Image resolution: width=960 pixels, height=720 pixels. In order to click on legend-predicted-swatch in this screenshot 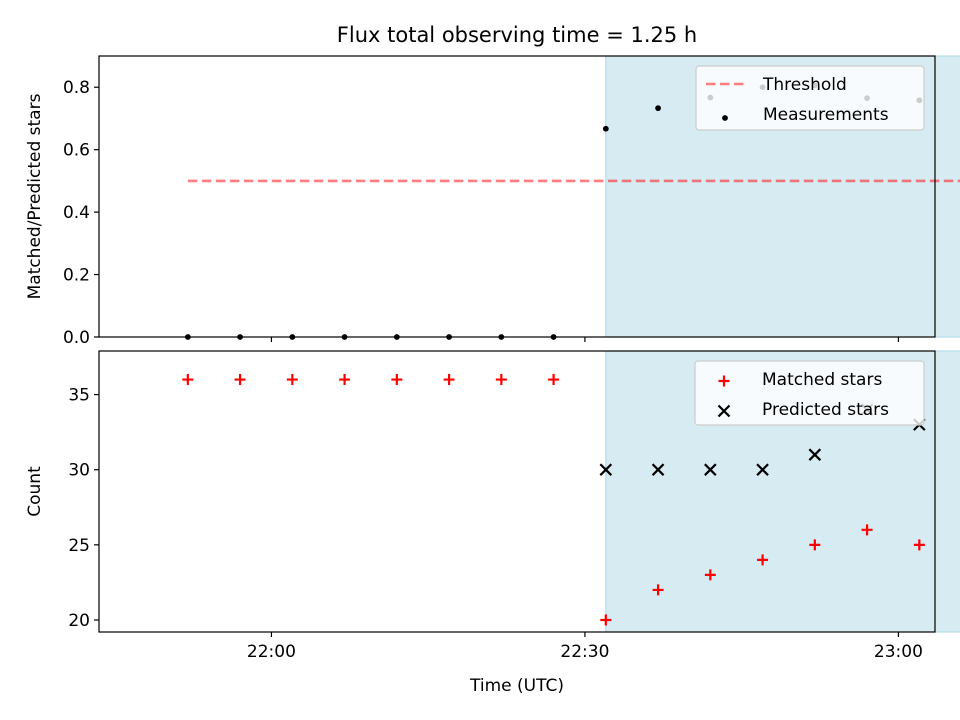, I will do `click(724, 411)`.